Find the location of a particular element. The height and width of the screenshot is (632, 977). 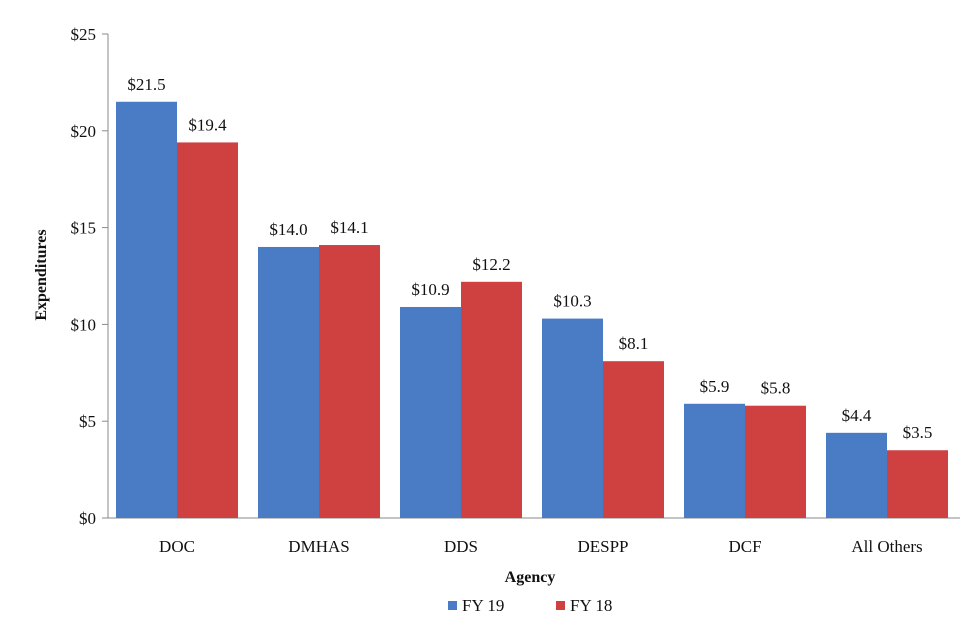

y-axis-ticks: $0 $5 $10 $15 $20 $25 is located at coordinates (89, 276).